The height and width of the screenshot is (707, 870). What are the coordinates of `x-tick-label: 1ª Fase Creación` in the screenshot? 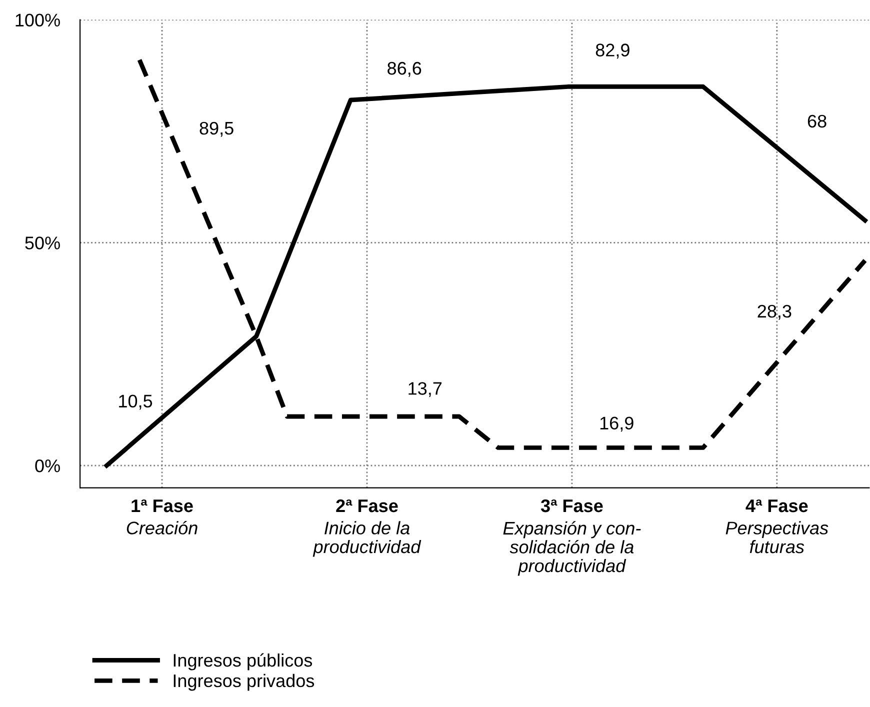 It's located at (162, 517).